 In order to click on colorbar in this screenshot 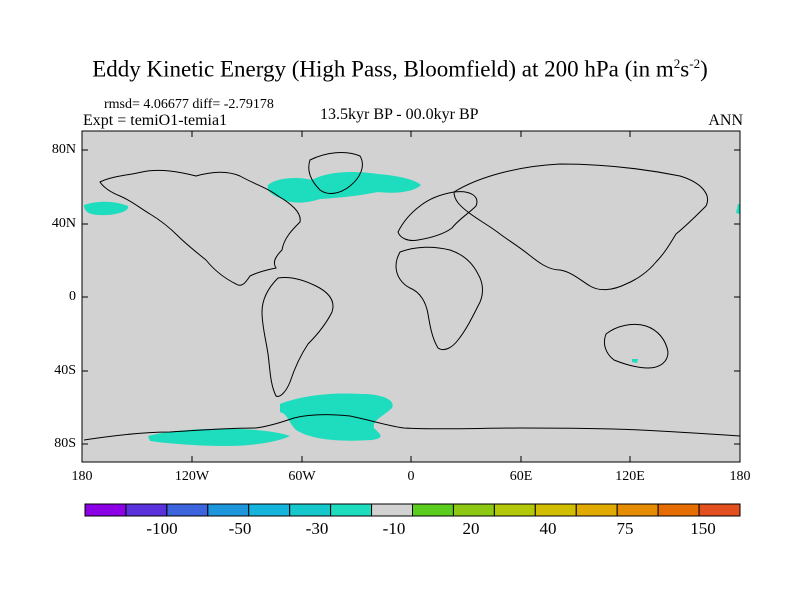, I will do `click(412, 510)`.